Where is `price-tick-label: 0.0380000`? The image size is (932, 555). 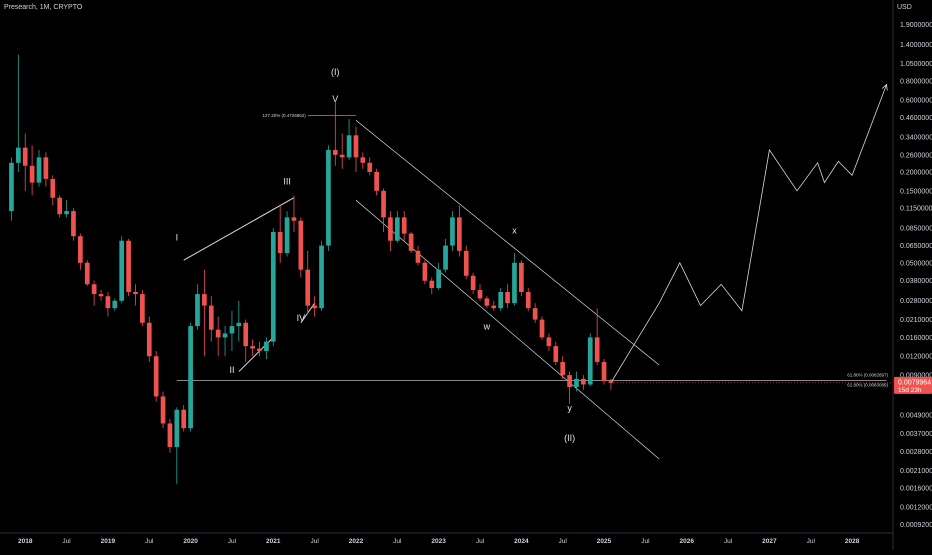
price-tick-label: 0.0380000 is located at coordinates (916, 281).